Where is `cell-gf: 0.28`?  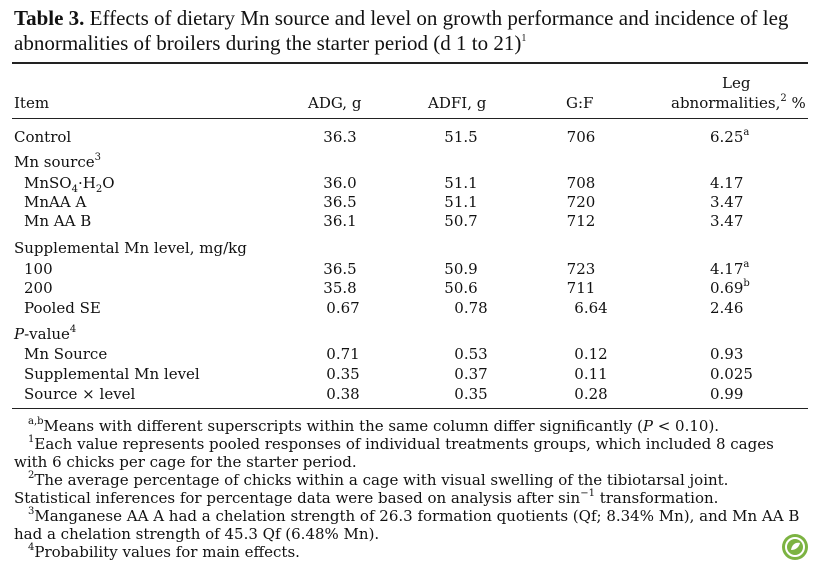 cell-gf: 0.28 is located at coordinates (591, 394).